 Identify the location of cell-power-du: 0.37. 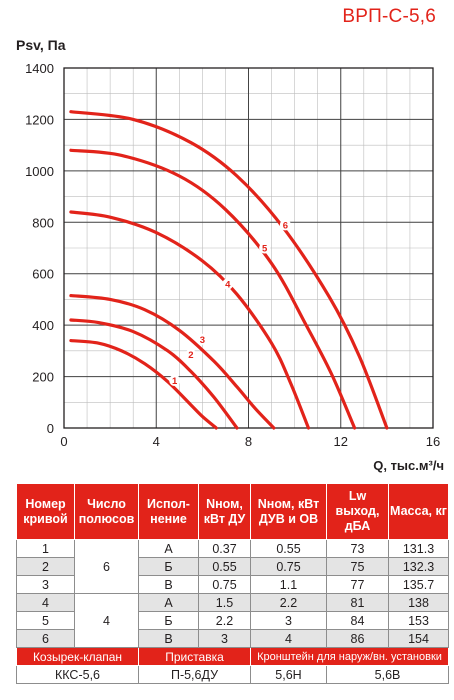
(224, 548).